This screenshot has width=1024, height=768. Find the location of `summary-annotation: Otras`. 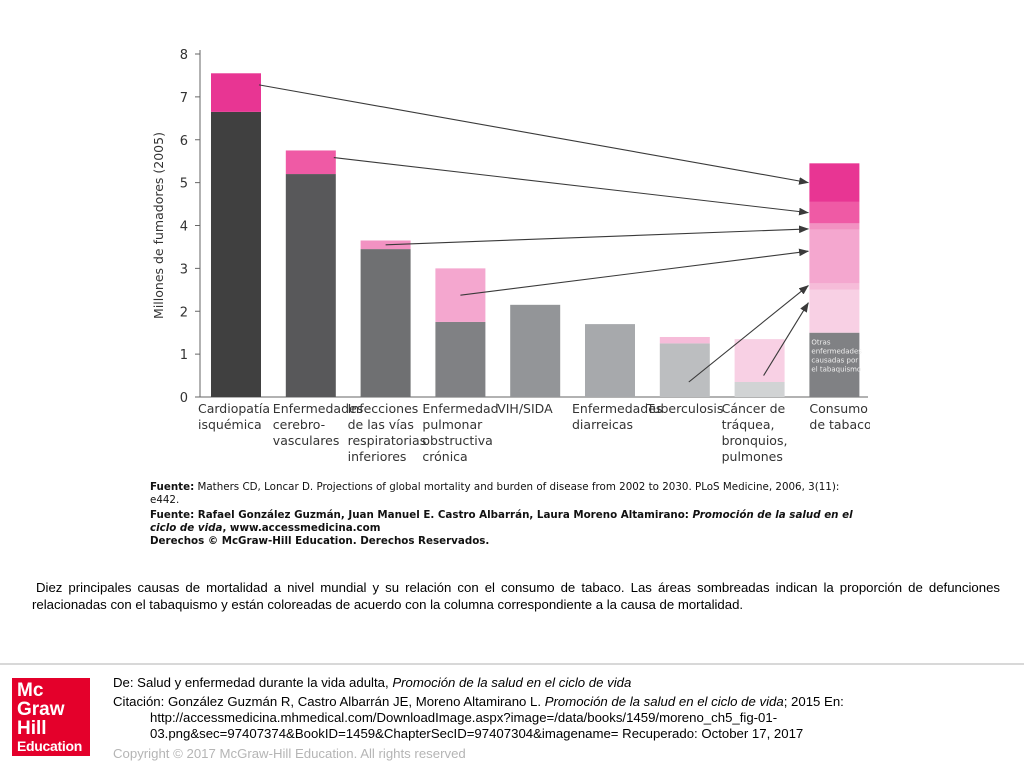

summary-annotation: Otras is located at coordinates (820, 343).